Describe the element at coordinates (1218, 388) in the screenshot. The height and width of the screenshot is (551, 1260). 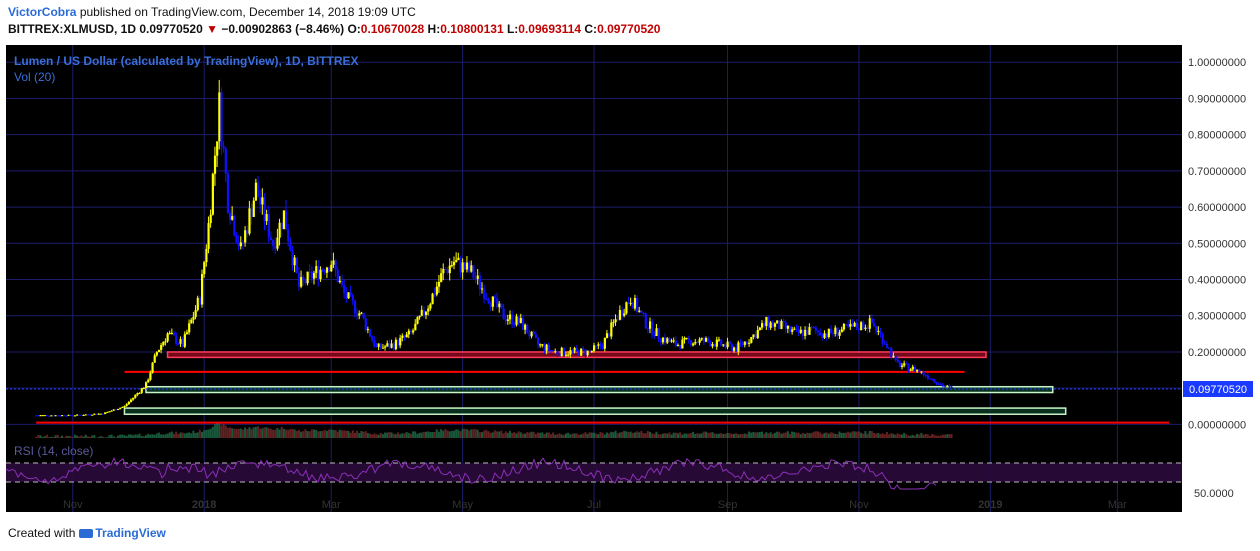
I see `last-price-tag: 0.09770520` at that location.